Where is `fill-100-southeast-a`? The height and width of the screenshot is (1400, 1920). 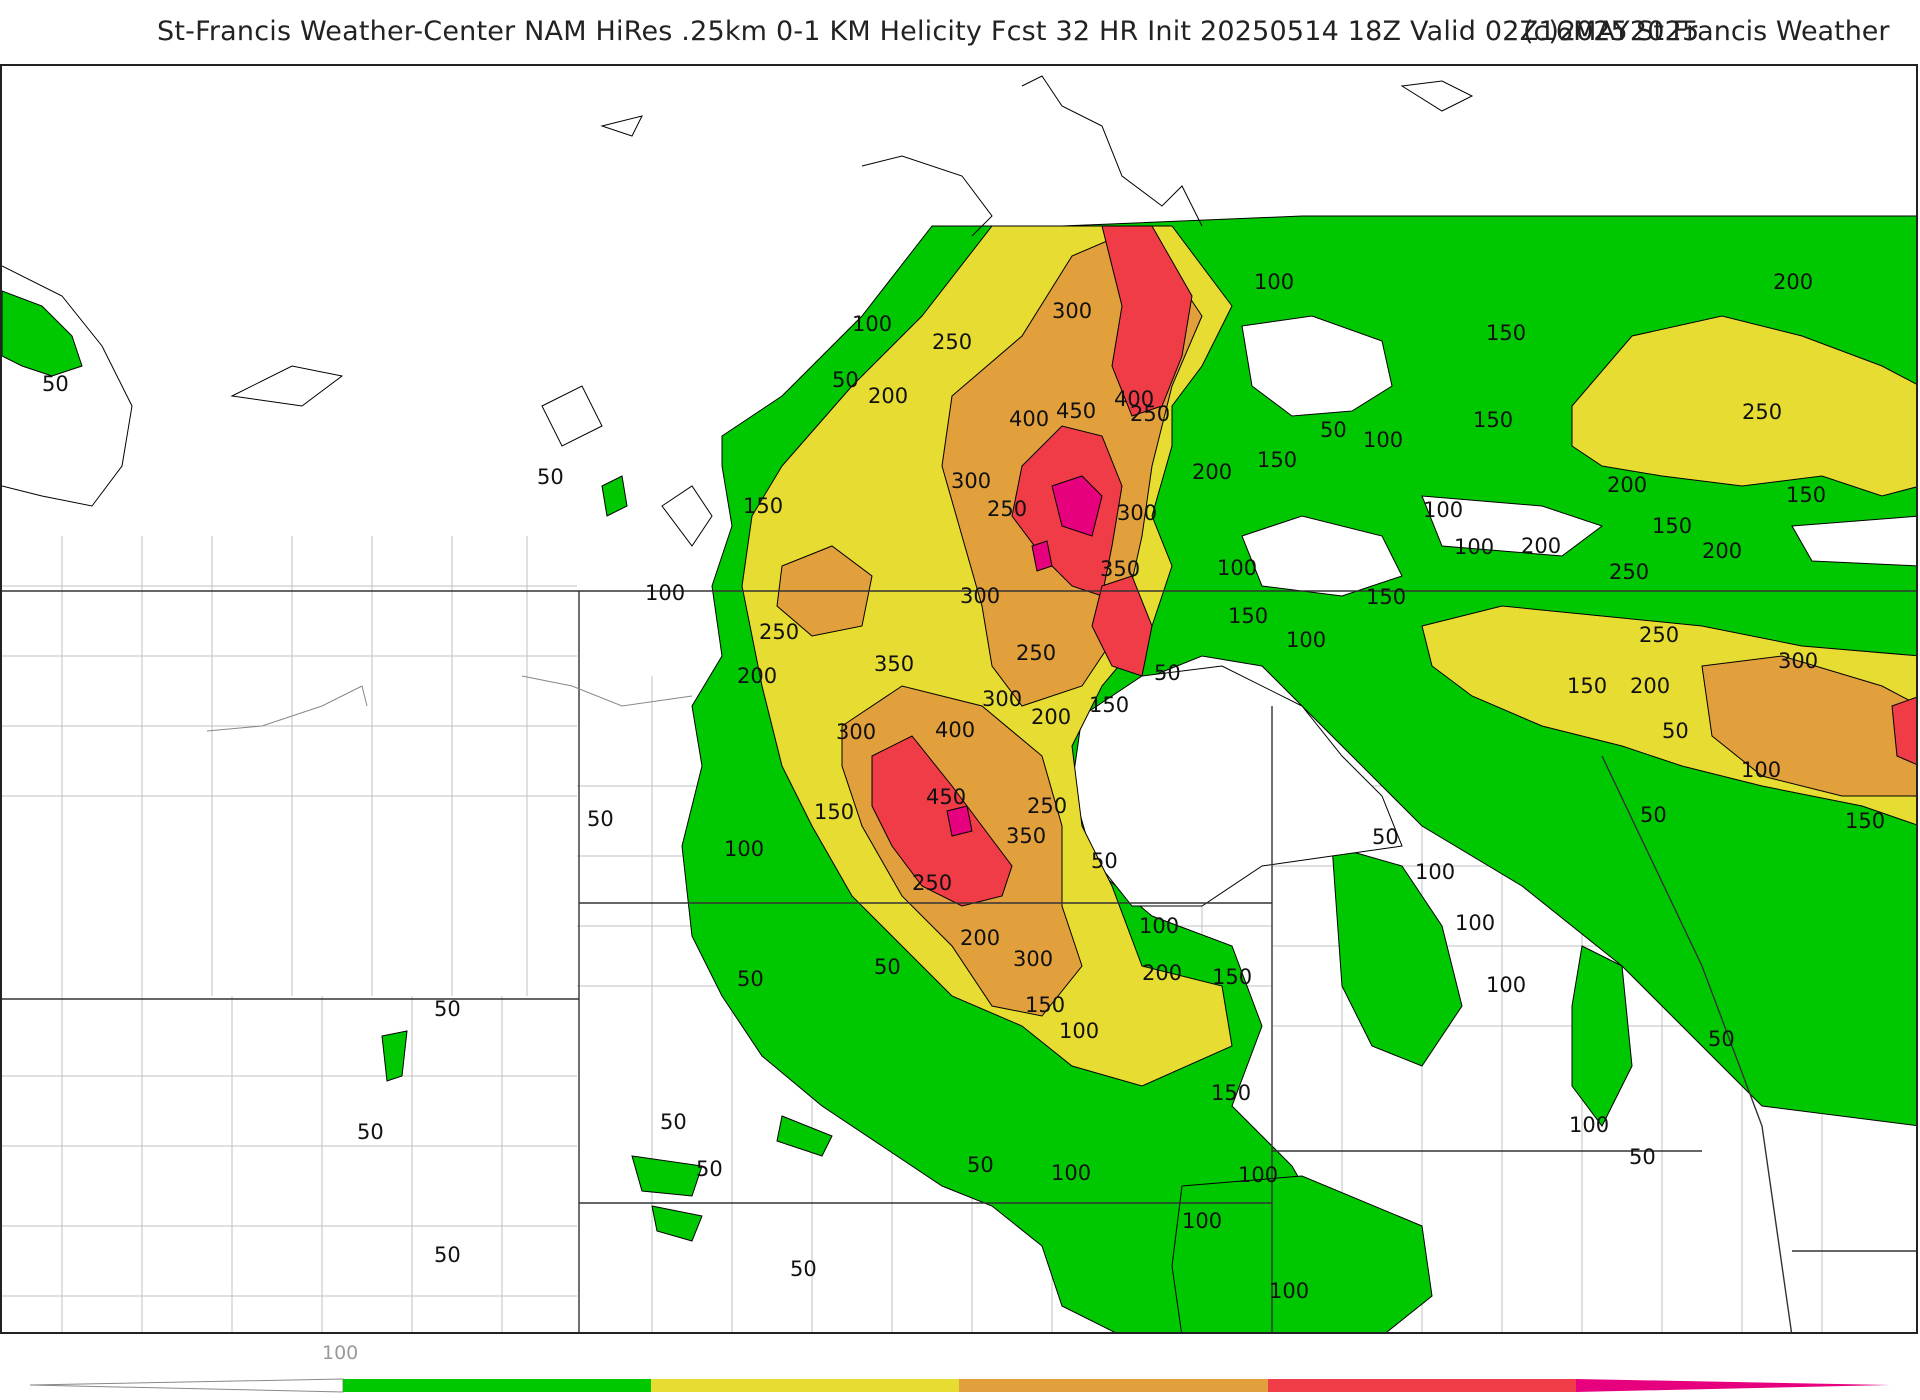 fill-100-southeast-a is located at coordinates (1397, 956).